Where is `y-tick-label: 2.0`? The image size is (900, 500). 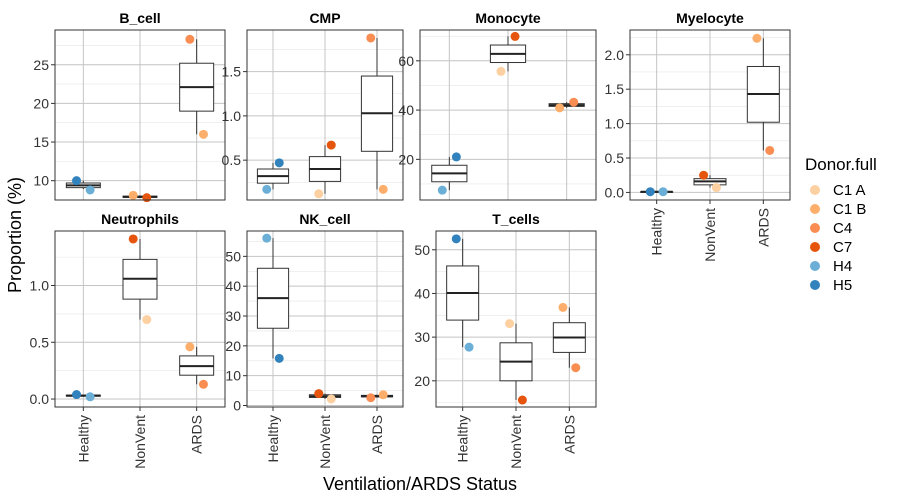 y-tick-label: 2.0 is located at coordinates (615, 55).